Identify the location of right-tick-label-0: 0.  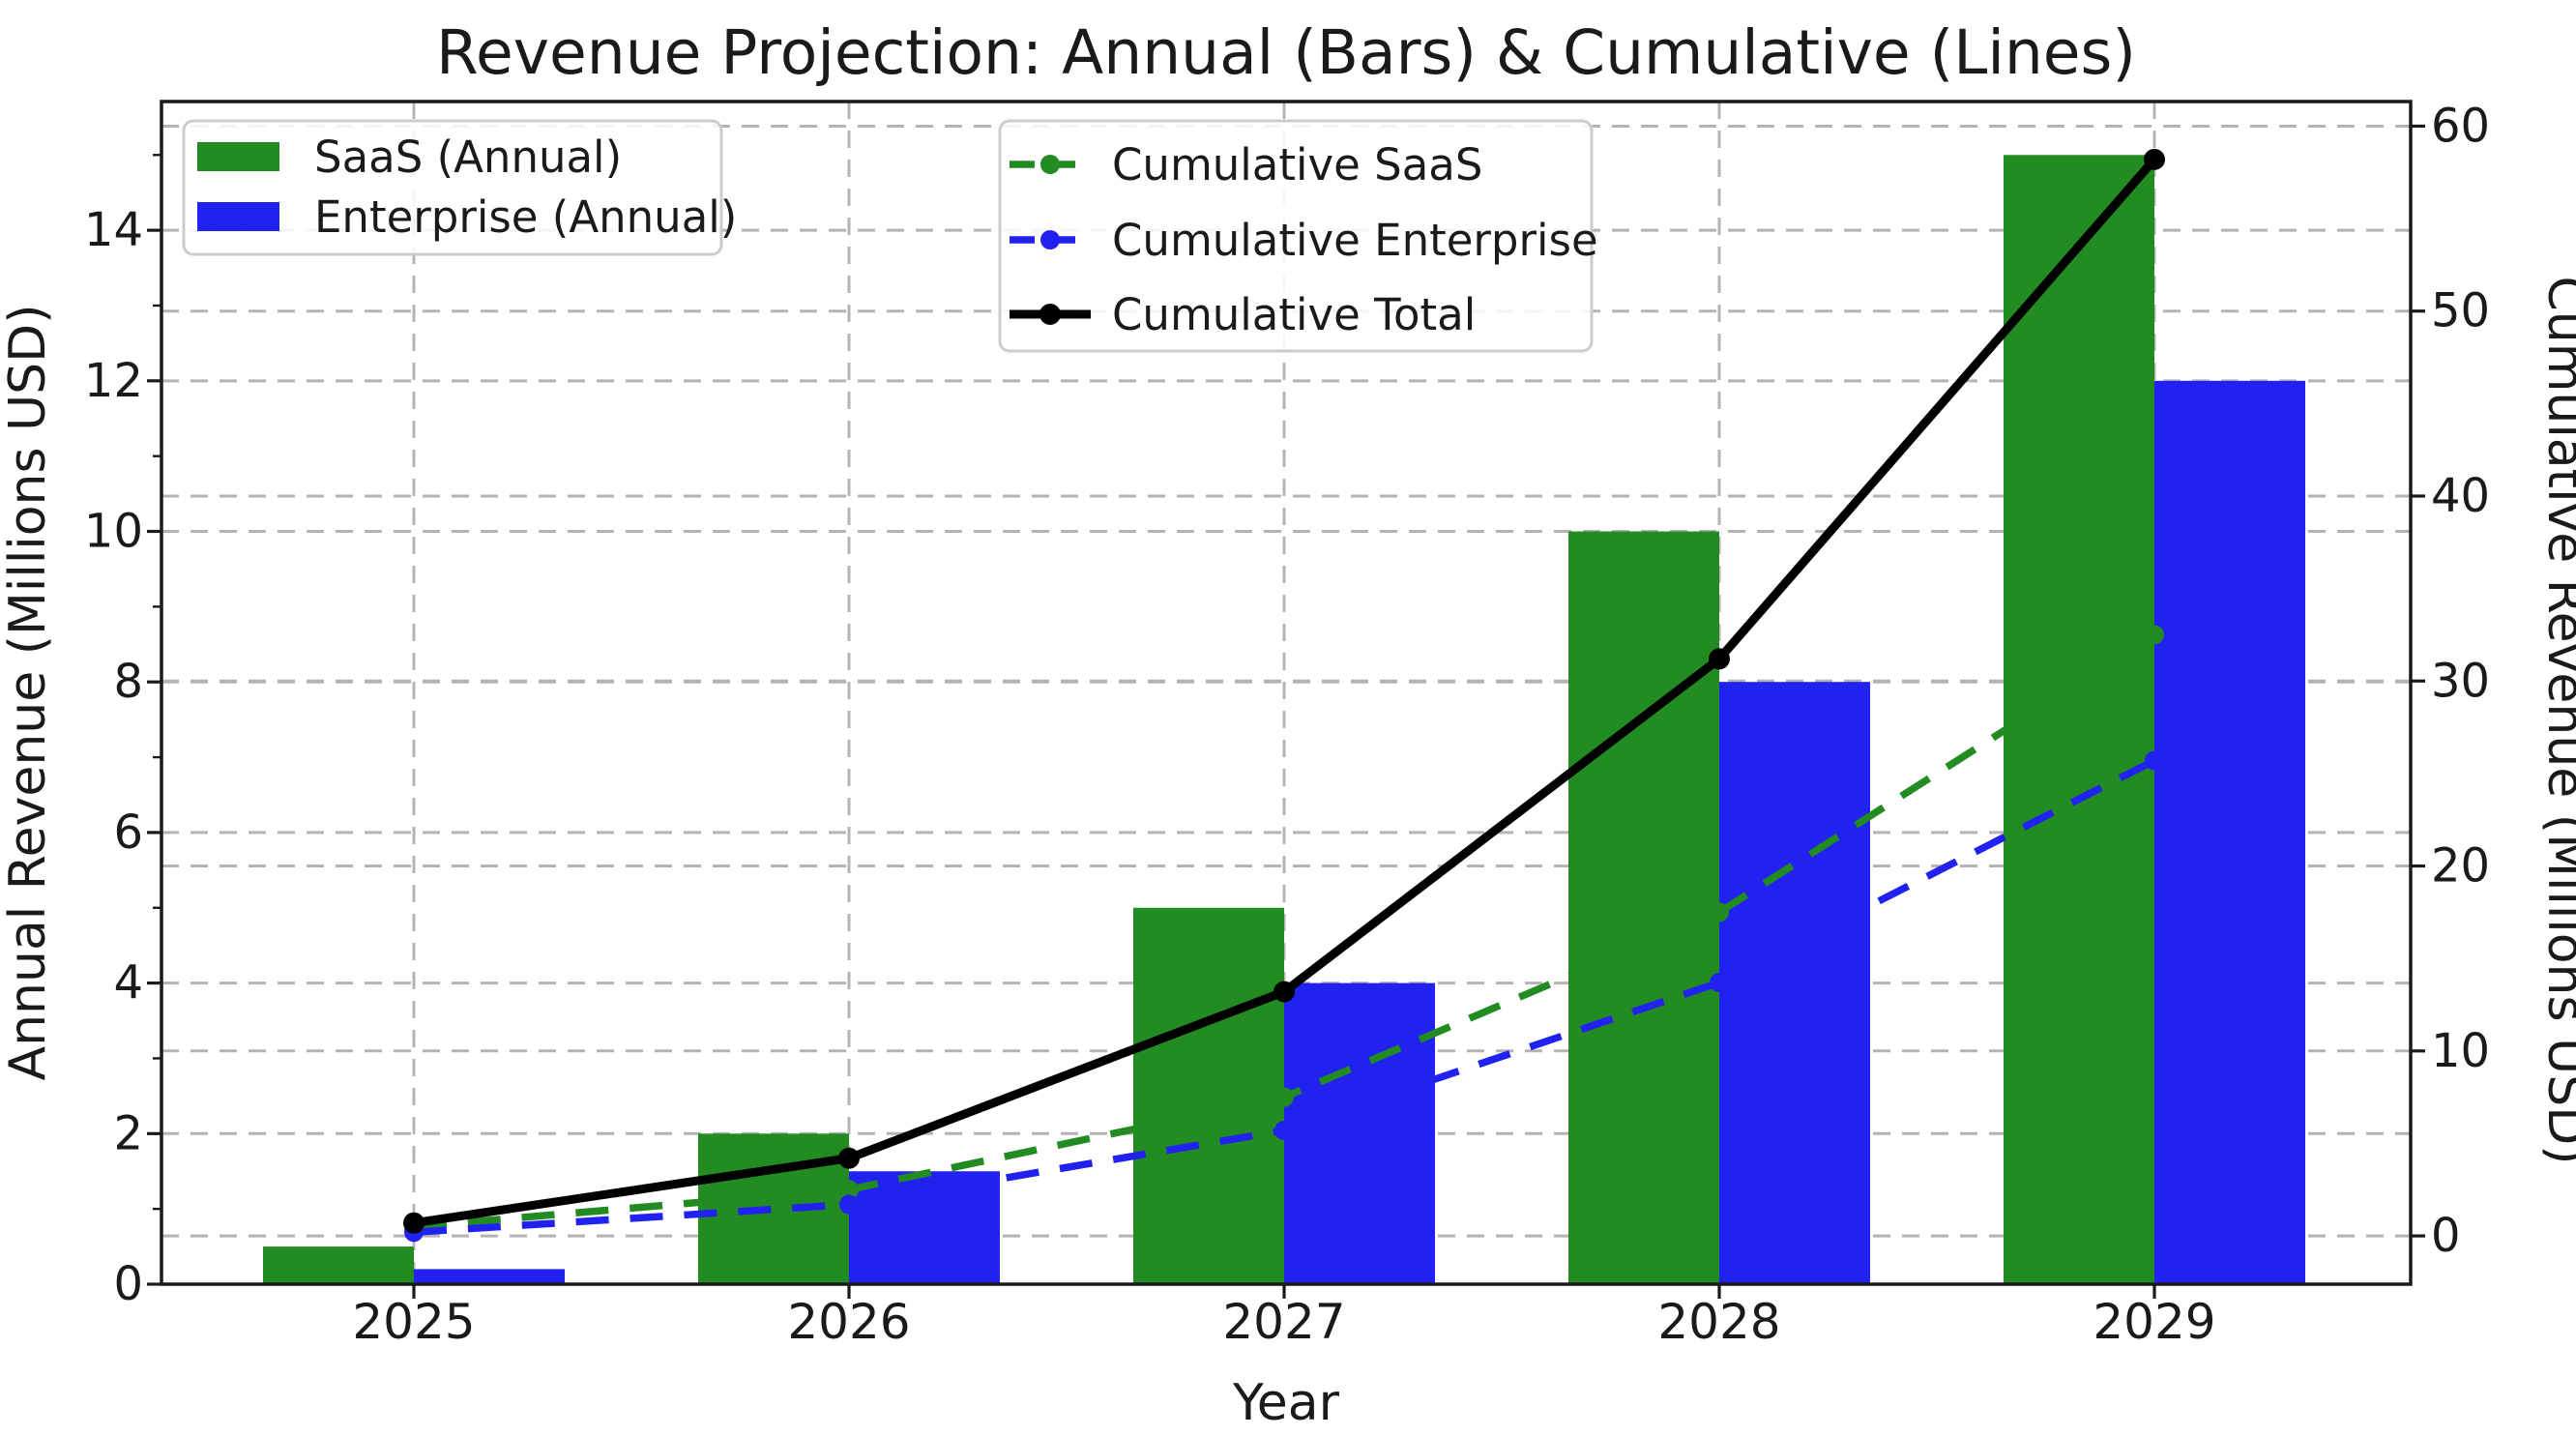
(2446, 1236).